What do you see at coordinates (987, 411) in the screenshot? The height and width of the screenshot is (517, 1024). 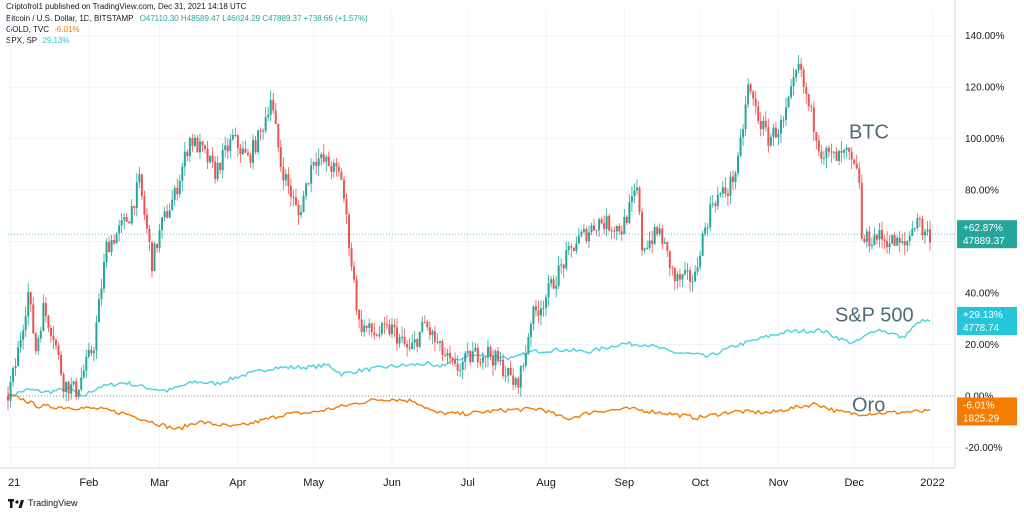 I see `gold-tag` at bounding box center [987, 411].